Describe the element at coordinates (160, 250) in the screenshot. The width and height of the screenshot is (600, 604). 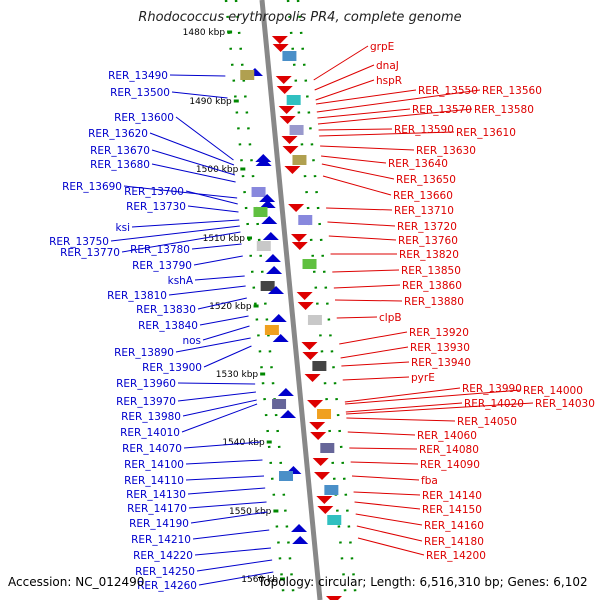
I see `gene-label-rer_13780: RER_13780` at that location.